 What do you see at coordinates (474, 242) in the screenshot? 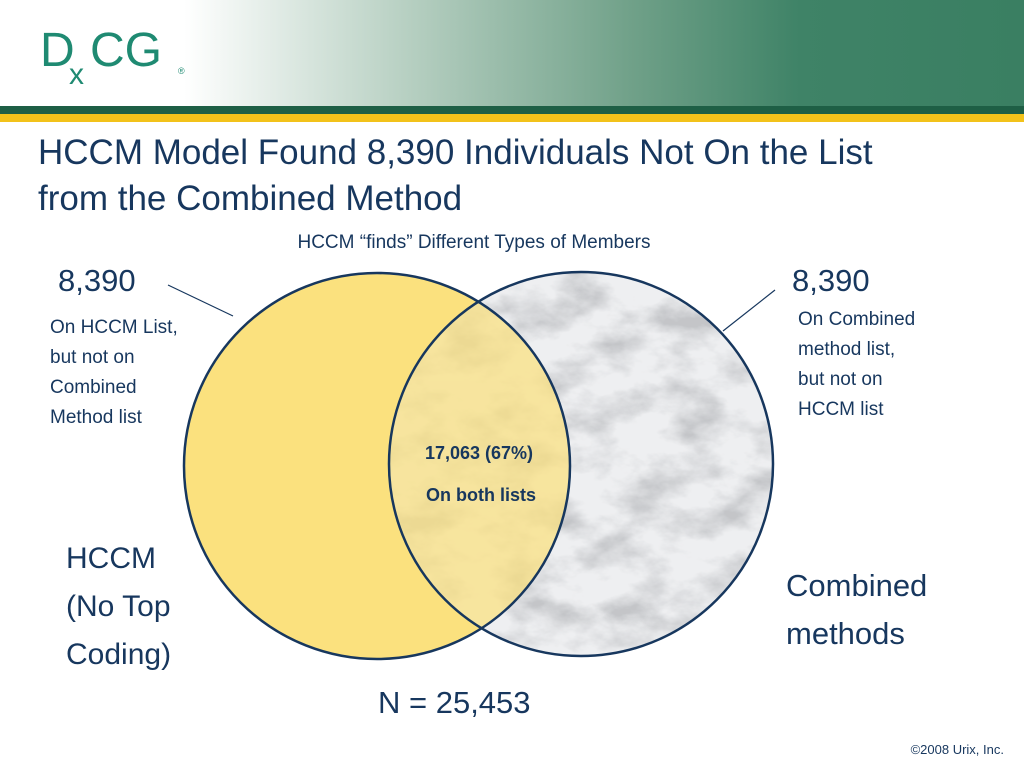
I see `slide-subtitle: HCCM “finds” Different Types of Members` at bounding box center [474, 242].